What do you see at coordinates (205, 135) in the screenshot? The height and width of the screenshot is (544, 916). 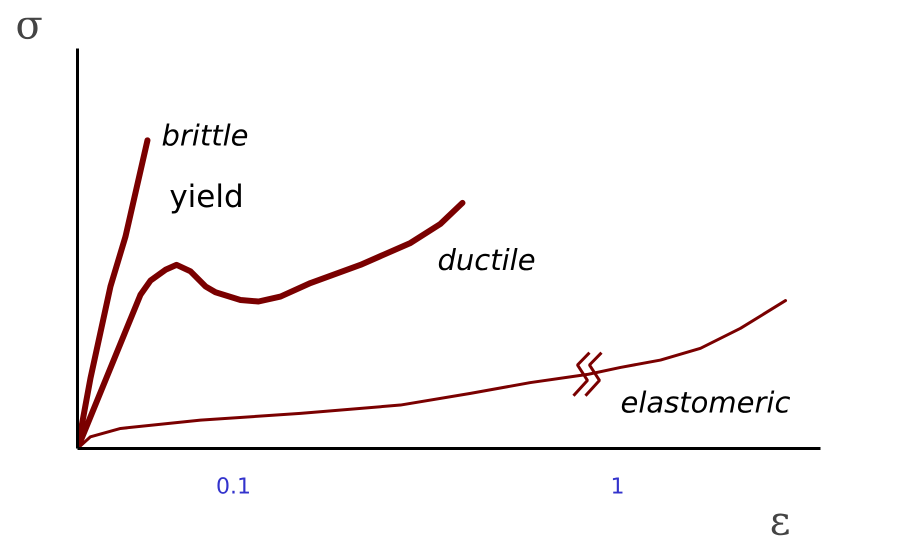 I see `series-label: brittle` at bounding box center [205, 135].